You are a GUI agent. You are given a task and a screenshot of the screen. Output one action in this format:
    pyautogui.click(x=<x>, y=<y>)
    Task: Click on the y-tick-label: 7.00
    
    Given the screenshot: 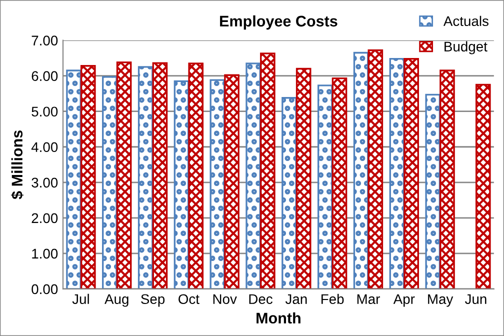 What is the action you would take?
    pyautogui.click(x=45, y=41)
    